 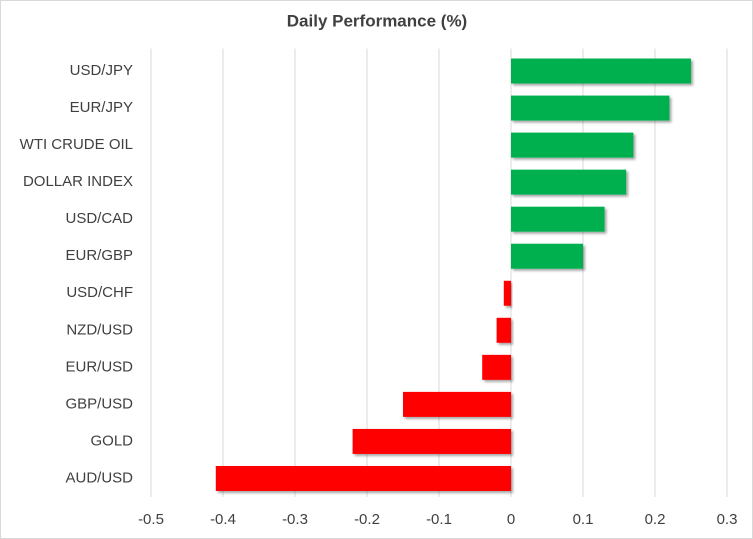 I want to click on y-tick-label: USD/CAD, so click(x=99, y=218).